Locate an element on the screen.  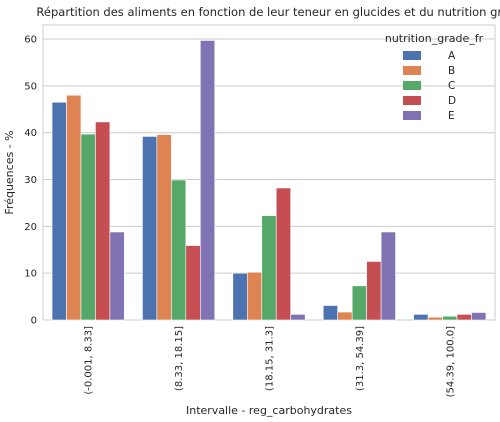
legend-swatch-E is located at coordinates (412, 115).